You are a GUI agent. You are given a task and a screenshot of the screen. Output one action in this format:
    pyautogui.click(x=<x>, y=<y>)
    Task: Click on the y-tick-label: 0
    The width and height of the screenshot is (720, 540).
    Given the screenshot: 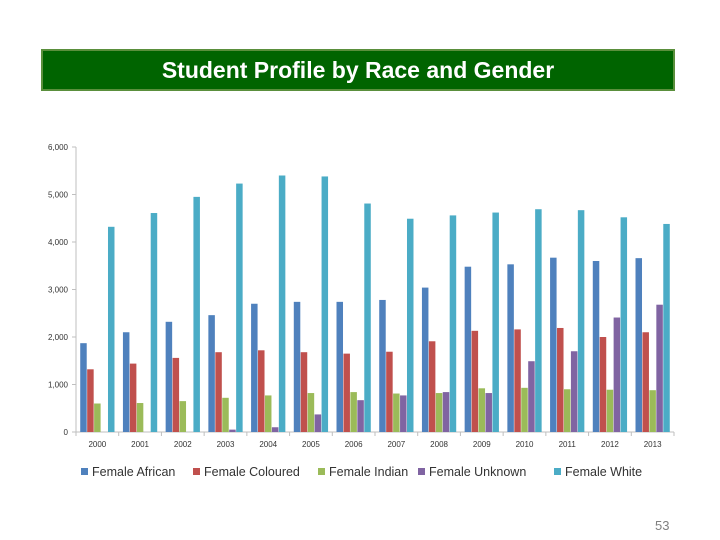 What is the action you would take?
    pyautogui.click(x=66, y=432)
    